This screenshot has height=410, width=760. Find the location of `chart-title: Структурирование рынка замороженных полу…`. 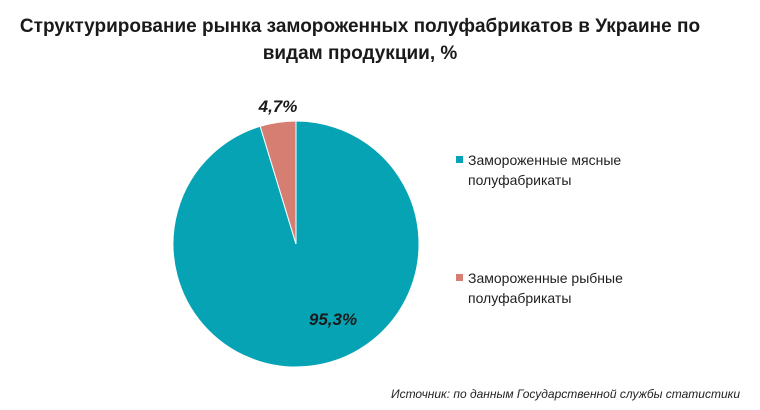

chart-title: Структурирование рынка замороженных полу… is located at coordinates (360, 40).